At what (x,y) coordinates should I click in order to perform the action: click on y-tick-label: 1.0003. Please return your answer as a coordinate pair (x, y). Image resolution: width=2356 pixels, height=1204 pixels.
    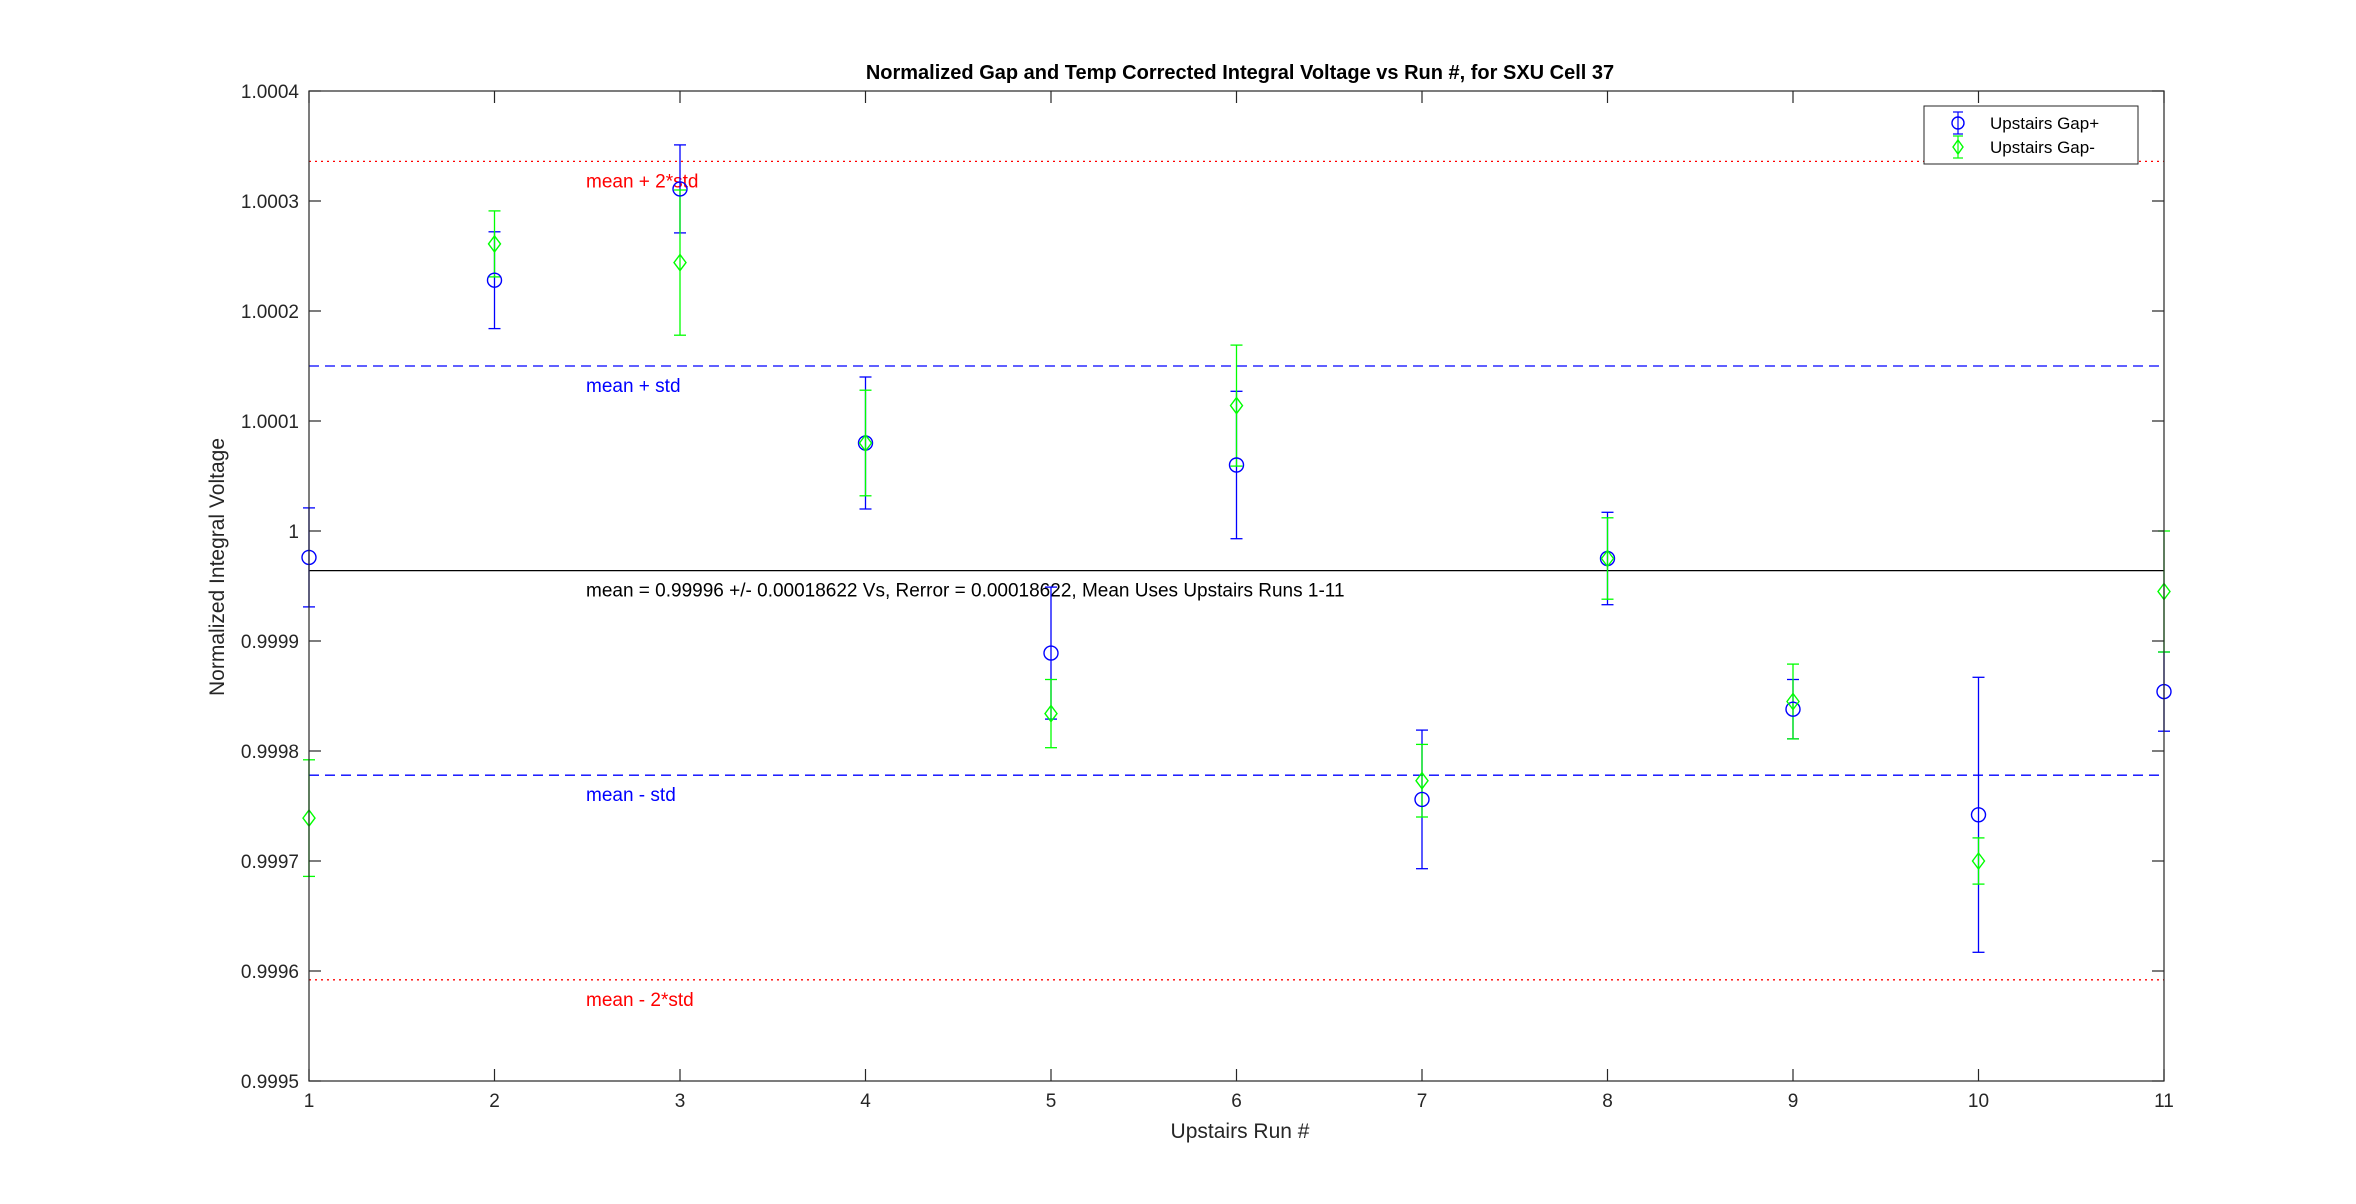
    Looking at the image, I should click on (270, 202).